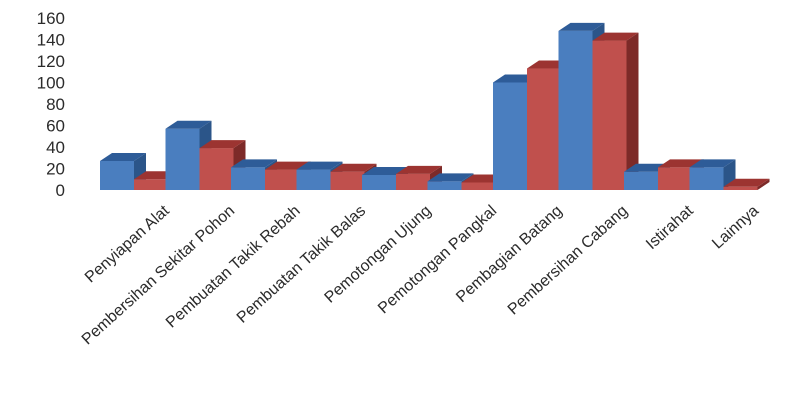 This screenshot has height=419, width=801. What do you see at coordinates (301, 264) in the screenshot?
I see `x-category-label: Pembuatan Takik Balas` at bounding box center [301, 264].